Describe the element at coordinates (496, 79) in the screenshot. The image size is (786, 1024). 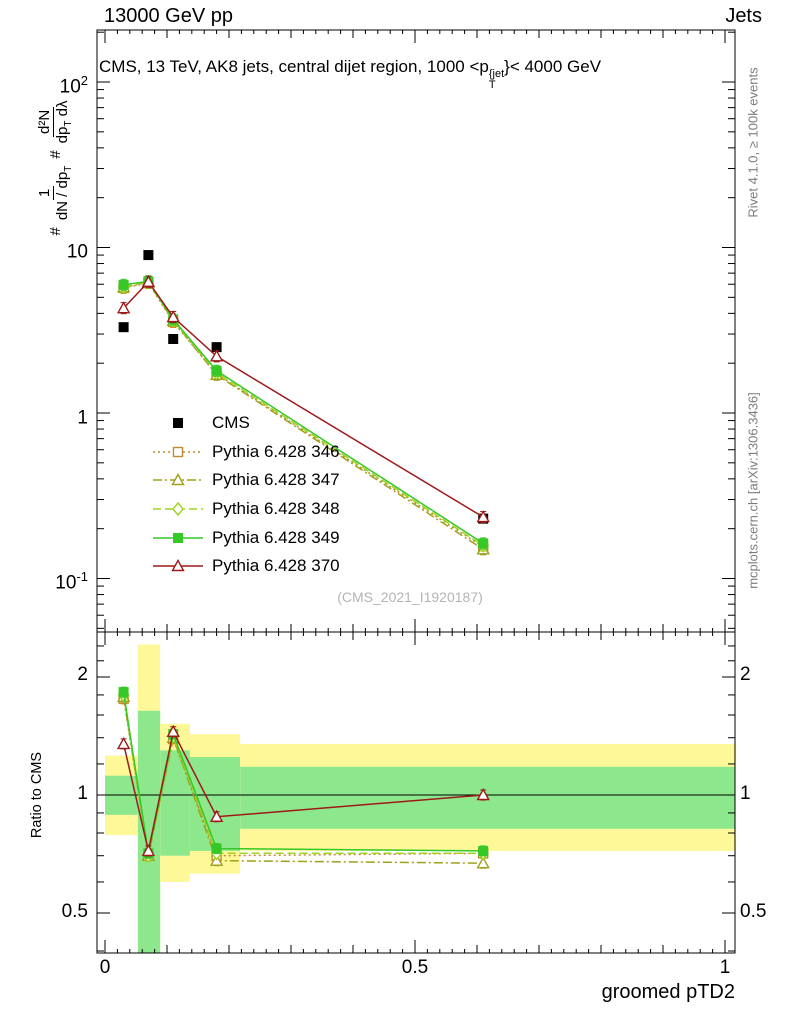
I see `plot-title-supsub: {jet T` at that location.